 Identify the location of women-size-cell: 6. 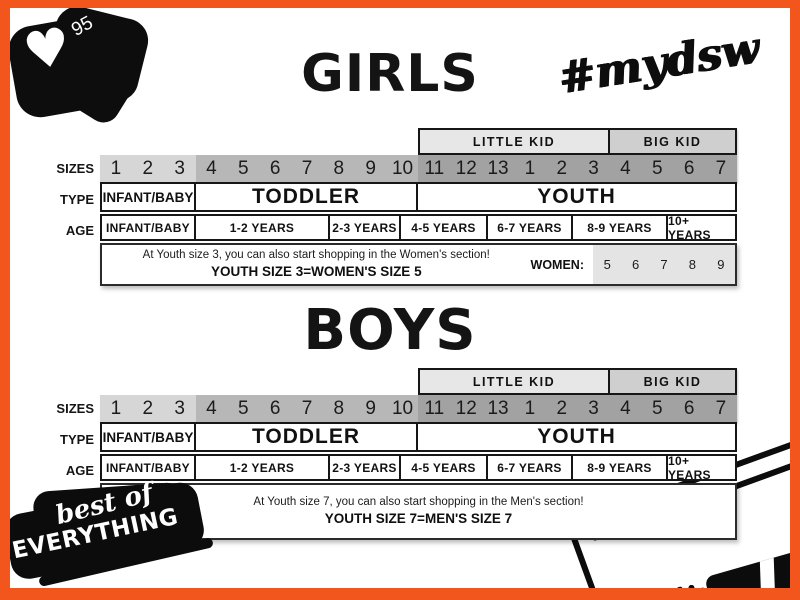
(635, 264).